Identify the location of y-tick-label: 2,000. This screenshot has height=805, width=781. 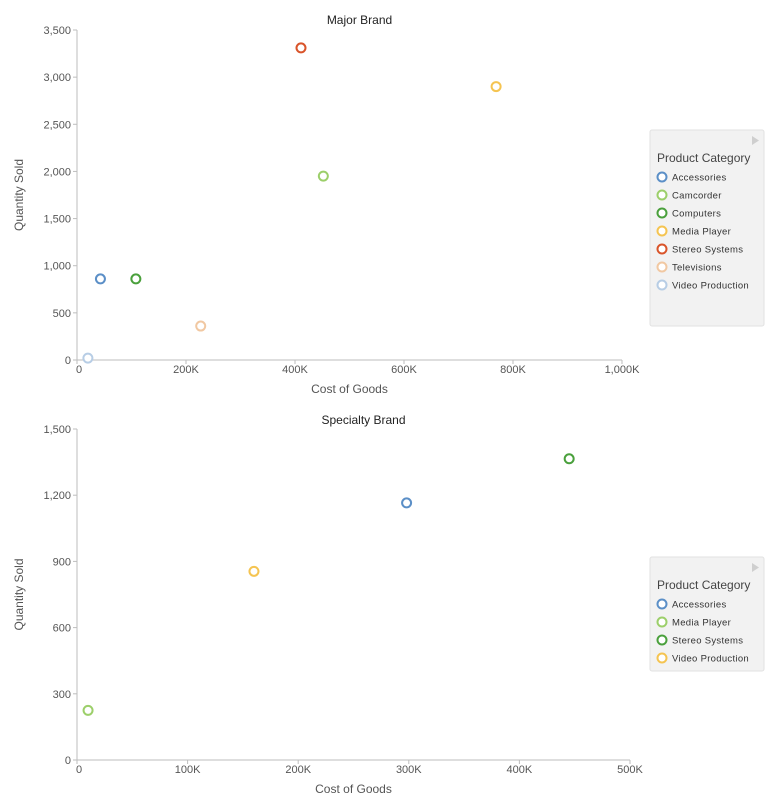
(57, 172).